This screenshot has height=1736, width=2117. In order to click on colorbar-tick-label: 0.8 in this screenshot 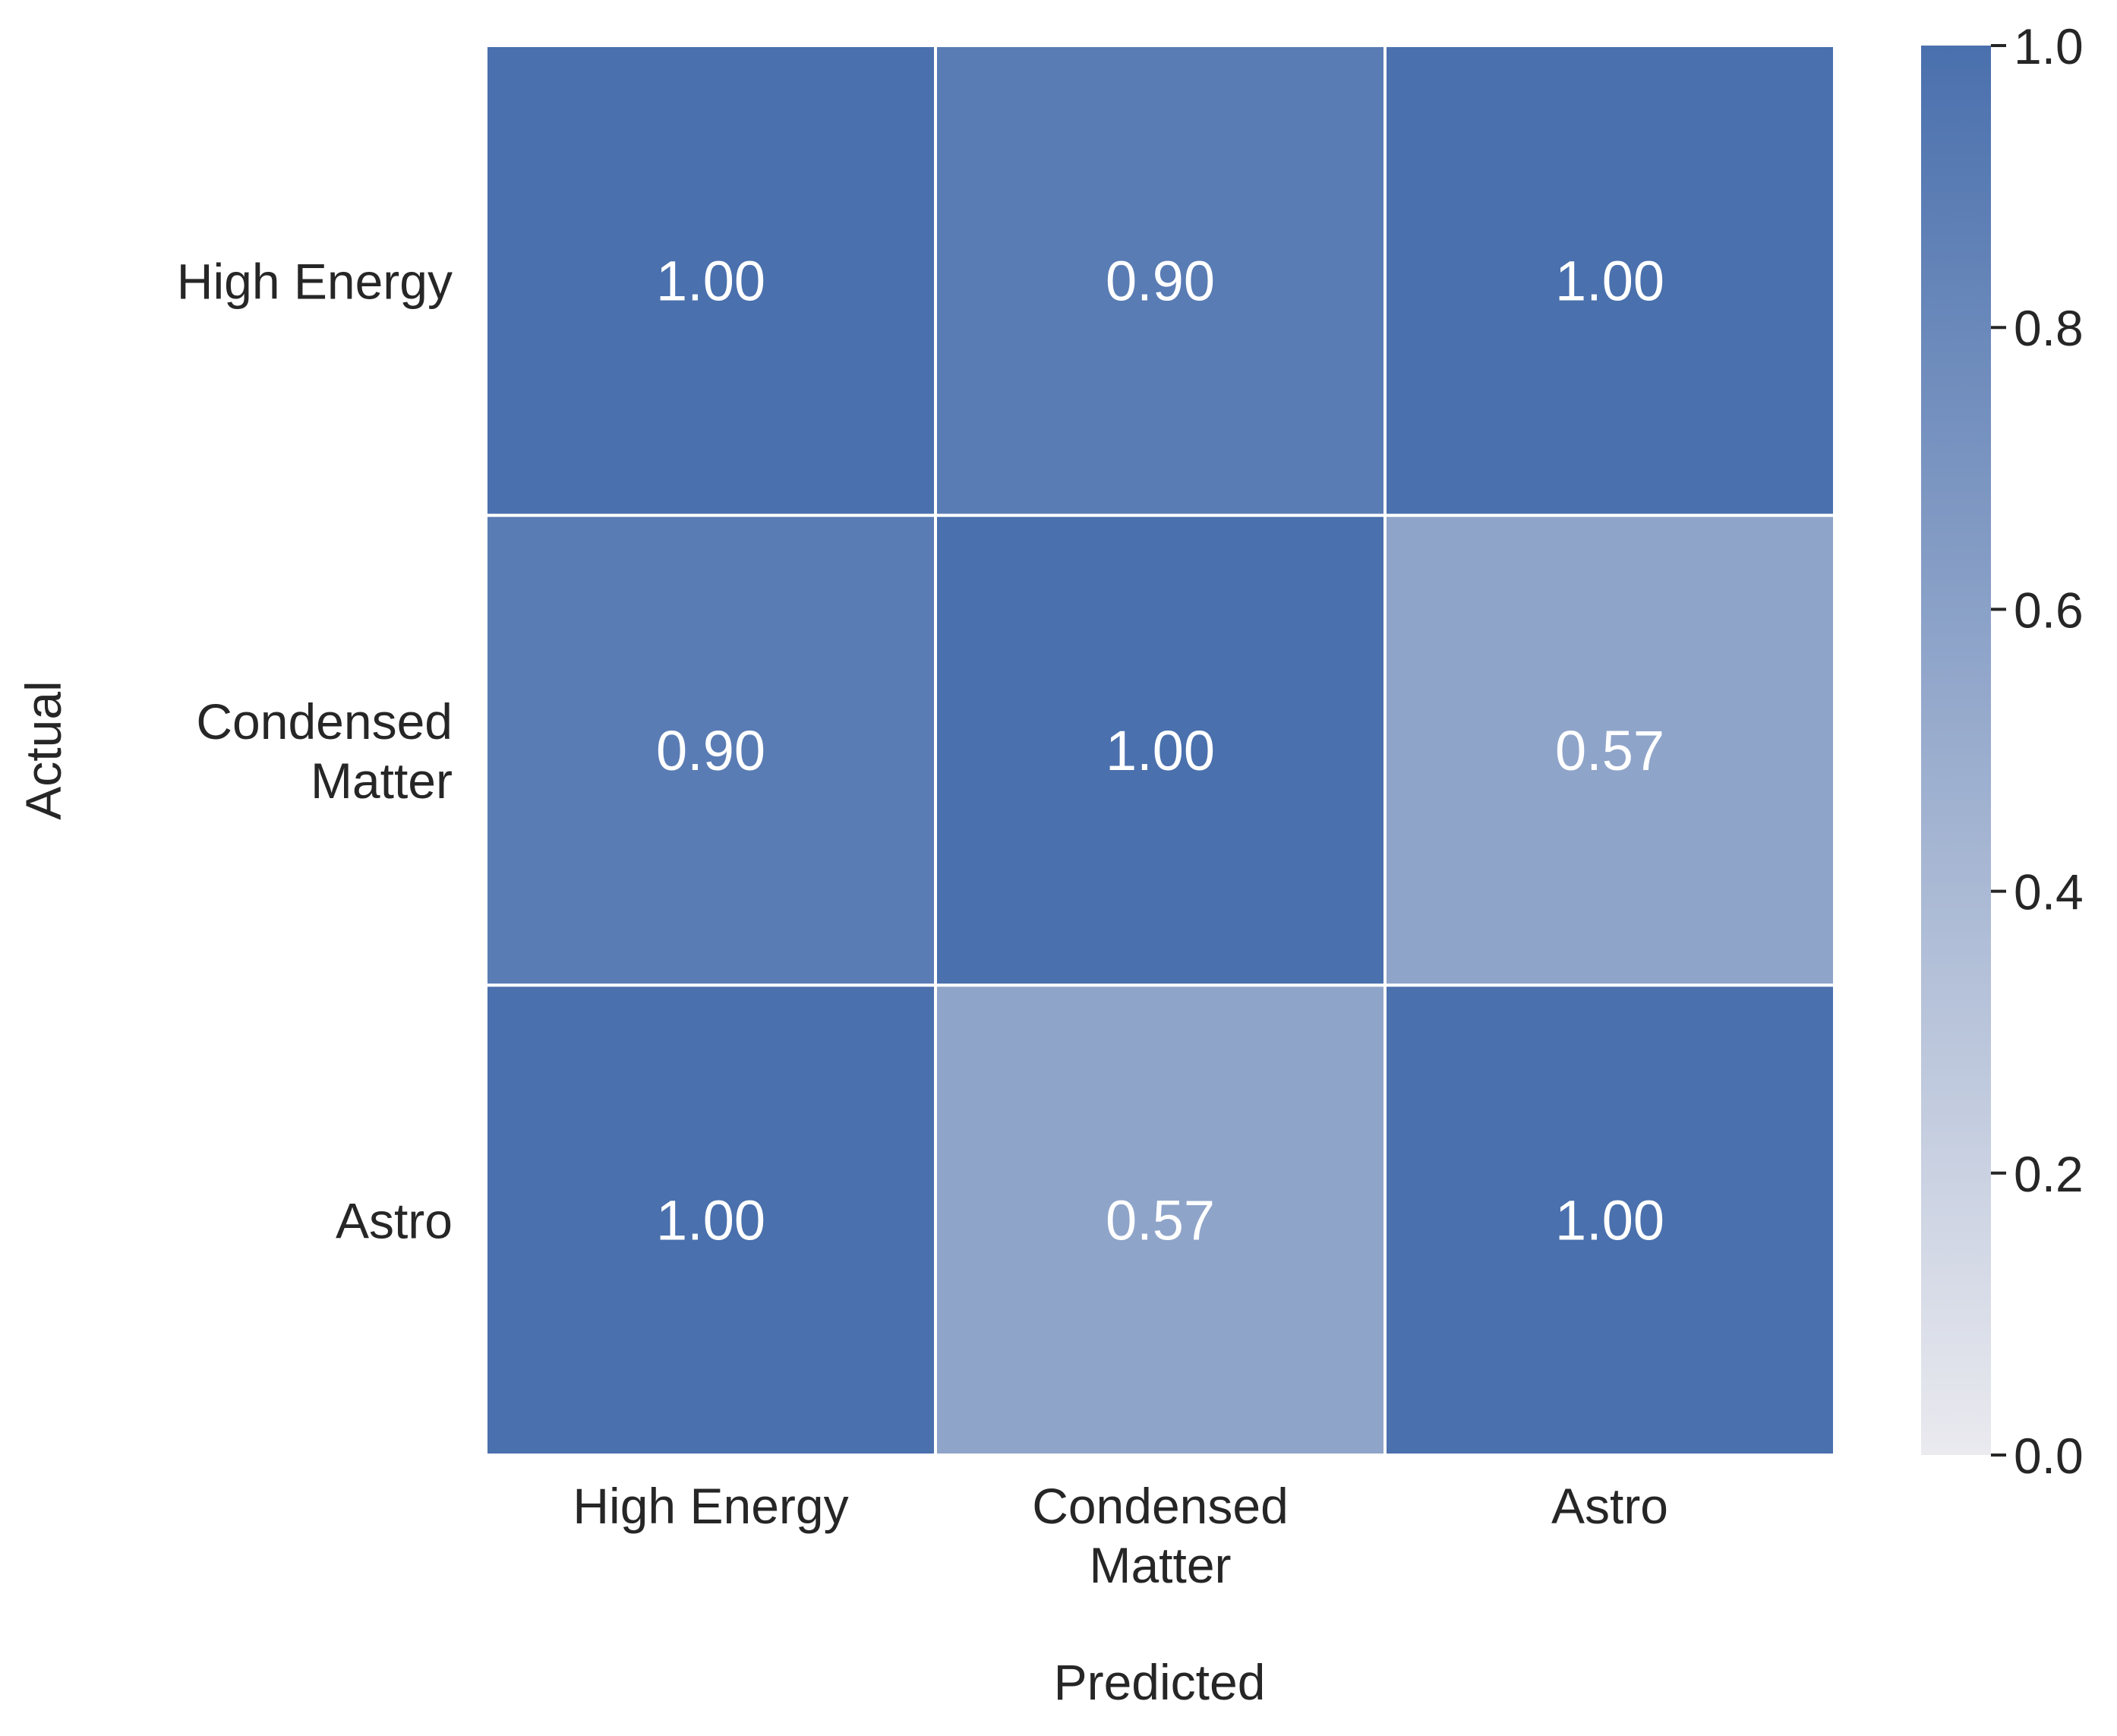, I will do `click(2049, 328)`.